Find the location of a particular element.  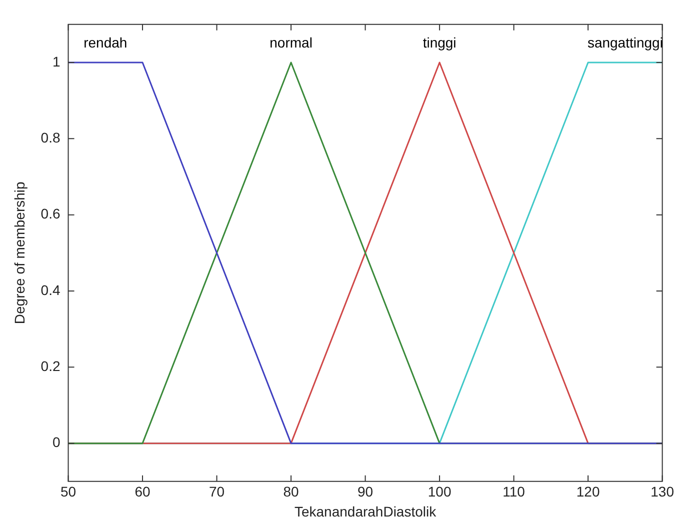

x-tick-label: 90 is located at coordinates (366, 492).